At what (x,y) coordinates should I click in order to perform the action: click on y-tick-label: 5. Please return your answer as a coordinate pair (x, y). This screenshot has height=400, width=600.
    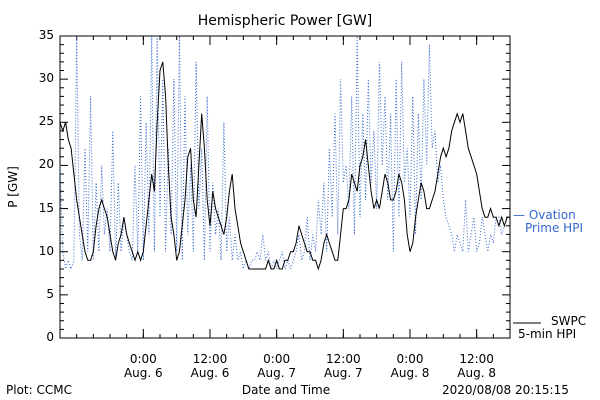
    Looking at the image, I should click on (50, 293).